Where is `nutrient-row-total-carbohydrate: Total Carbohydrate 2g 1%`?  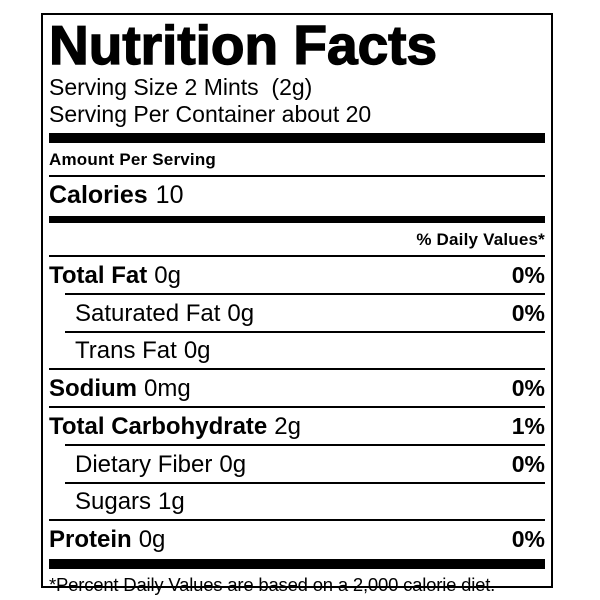
nutrient-row-total-carbohydrate: Total Carbohydrate 2g 1% is located at coordinates (297, 426).